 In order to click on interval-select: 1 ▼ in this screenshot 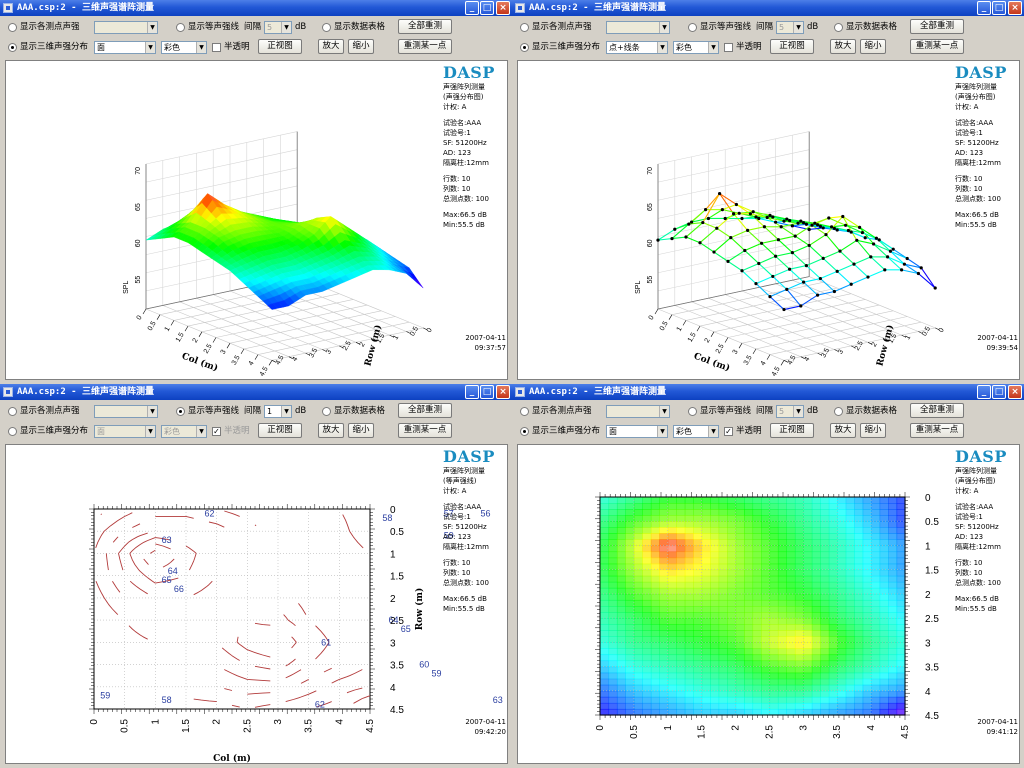, I will do `click(278, 411)`.